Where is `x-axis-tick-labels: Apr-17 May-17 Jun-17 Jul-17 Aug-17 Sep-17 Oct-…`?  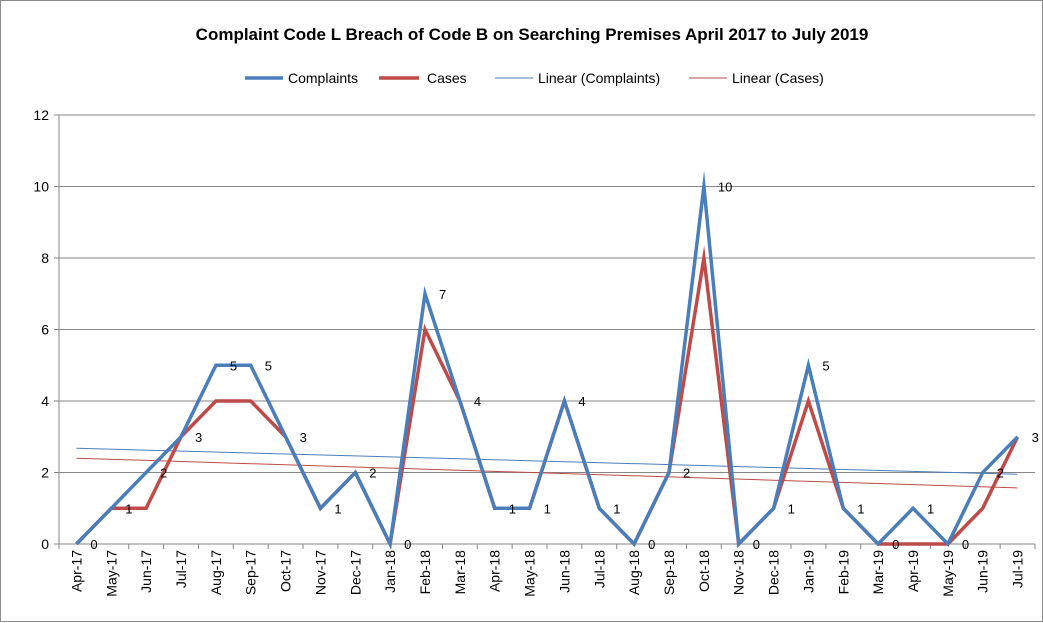
x-axis-tick-labels: Apr-17 May-17 Jun-17 Jul-17 Aug-17 Sep-17 Oct-… is located at coordinates (546, 573).